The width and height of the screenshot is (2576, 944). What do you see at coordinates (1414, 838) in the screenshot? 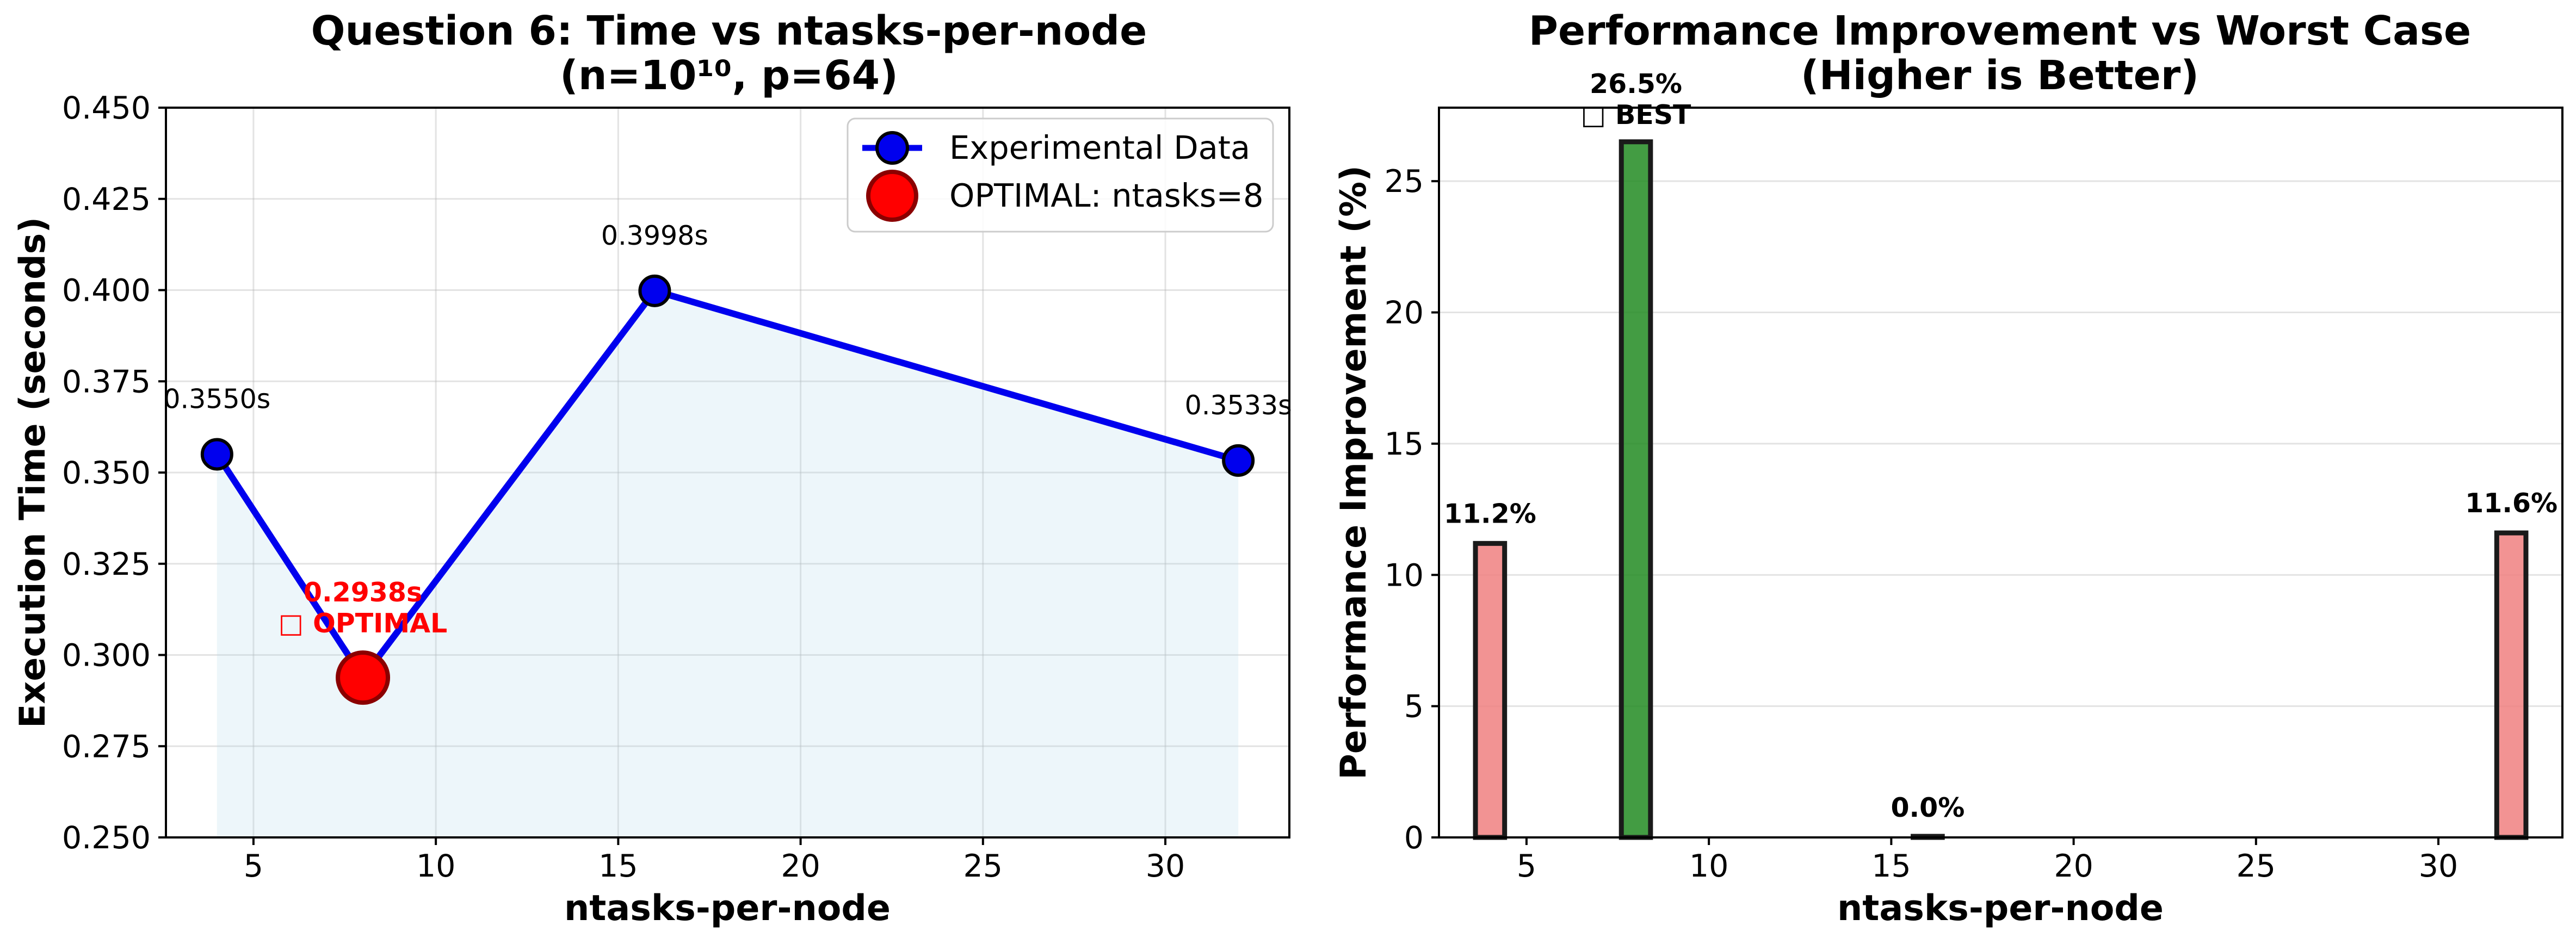
I see `chart2-ytick-label: 0` at bounding box center [1414, 838].